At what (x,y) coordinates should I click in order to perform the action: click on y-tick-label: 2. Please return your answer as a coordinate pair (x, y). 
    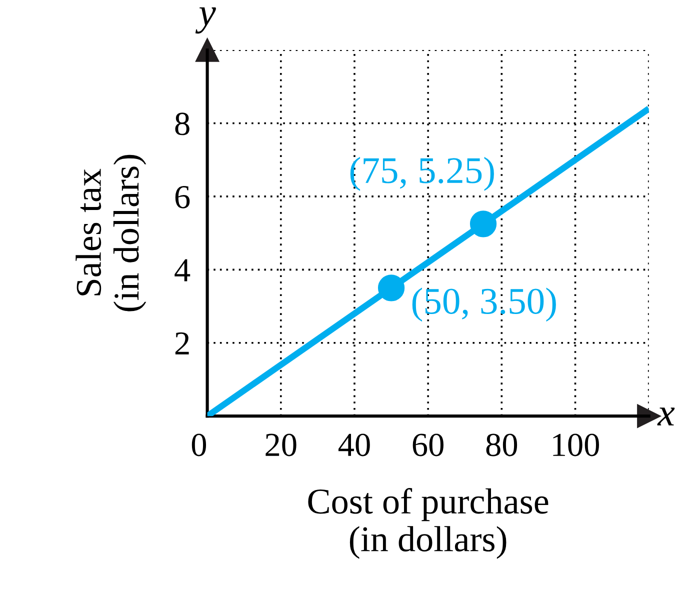
    Looking at the image, I should click on (182, 343).